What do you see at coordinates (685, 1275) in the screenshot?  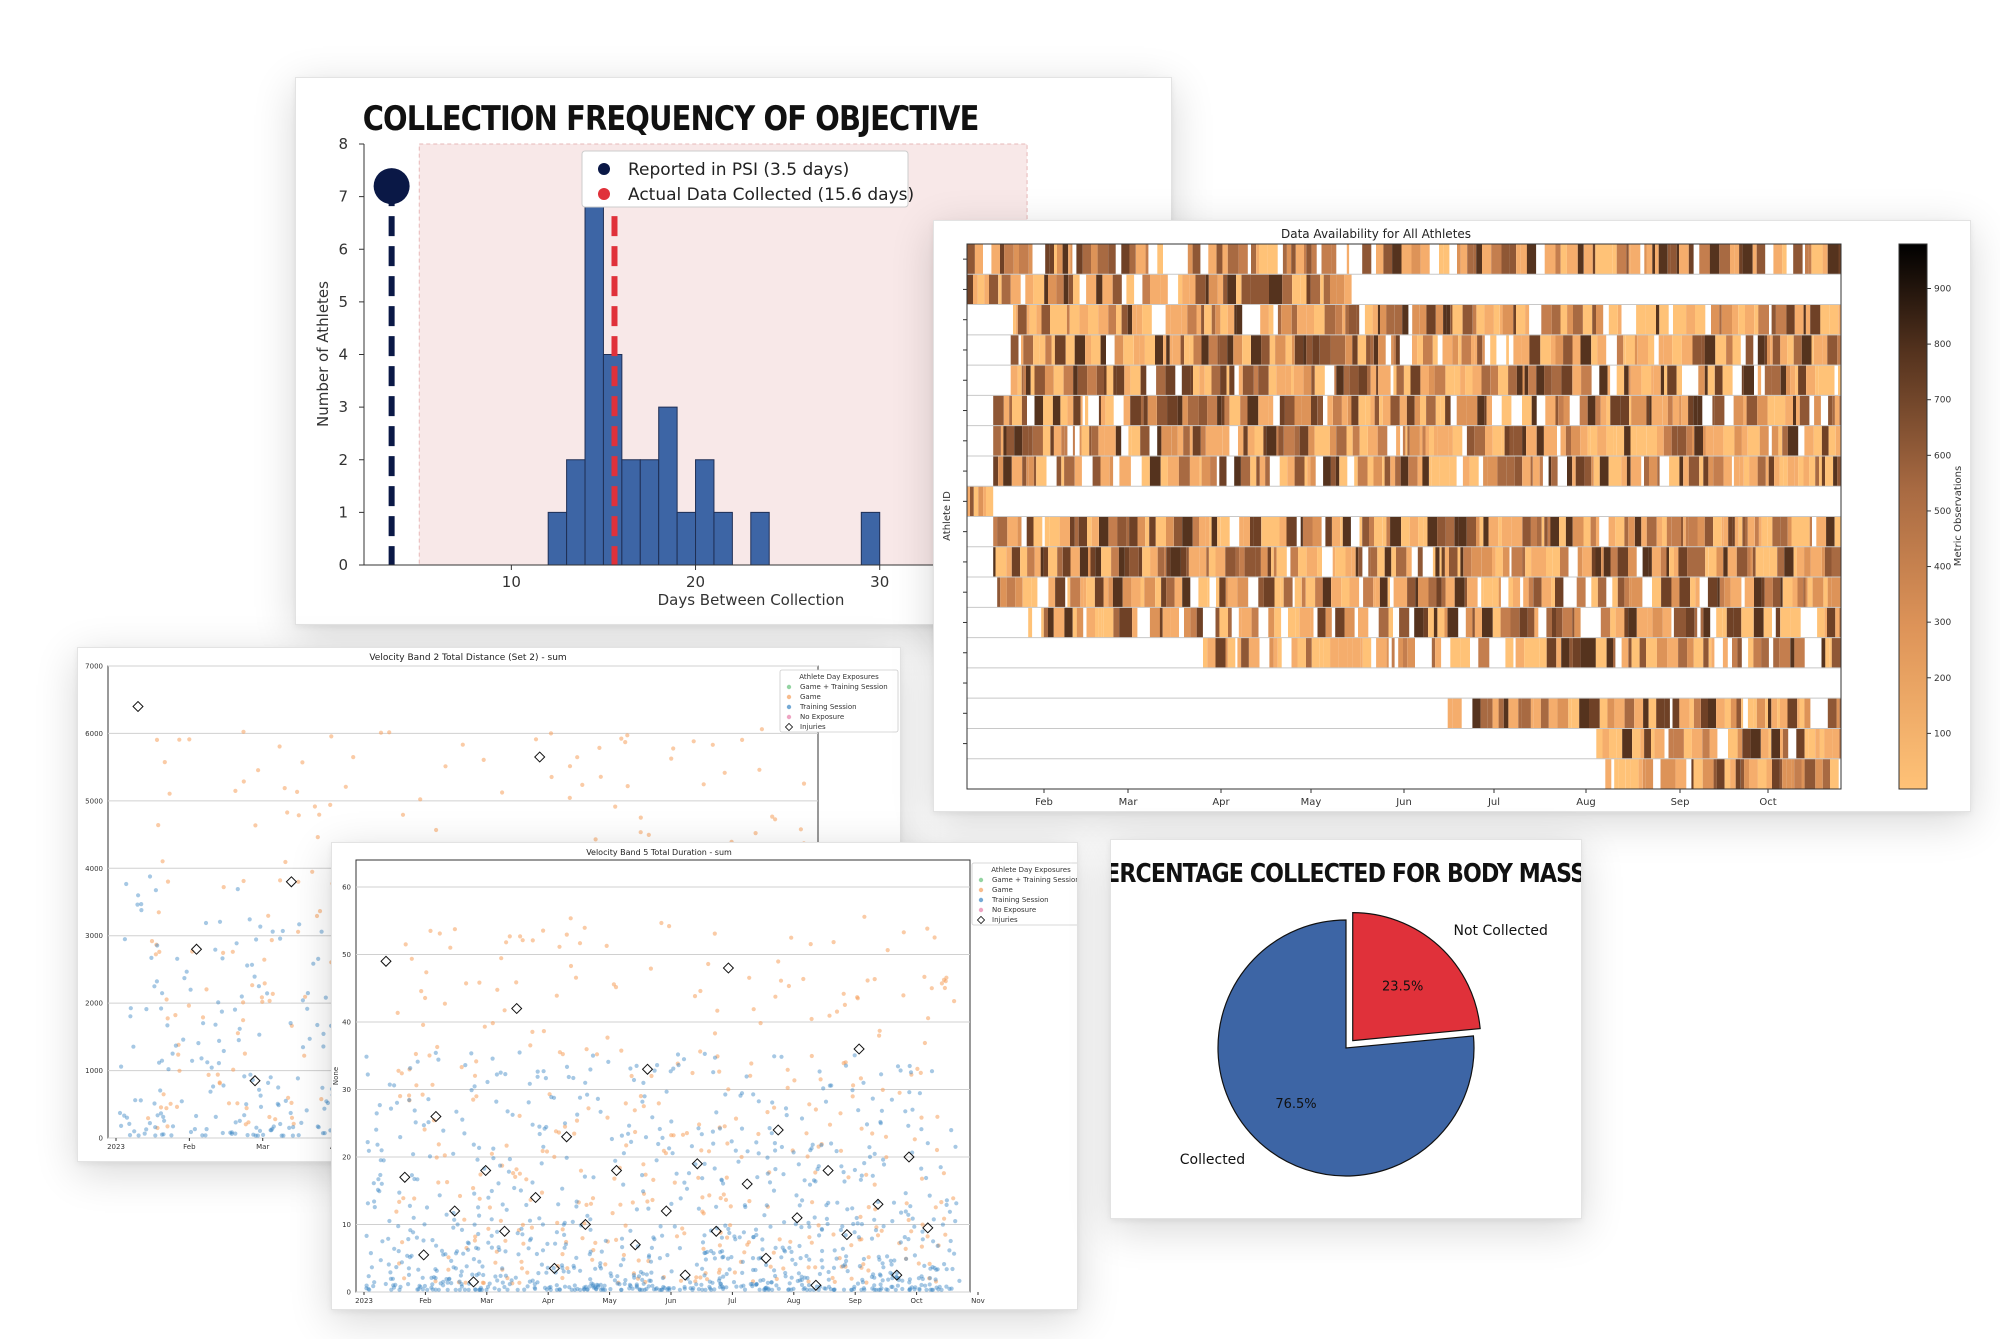 I see `v5-injury-marker` at bounding box center [685, 1275].